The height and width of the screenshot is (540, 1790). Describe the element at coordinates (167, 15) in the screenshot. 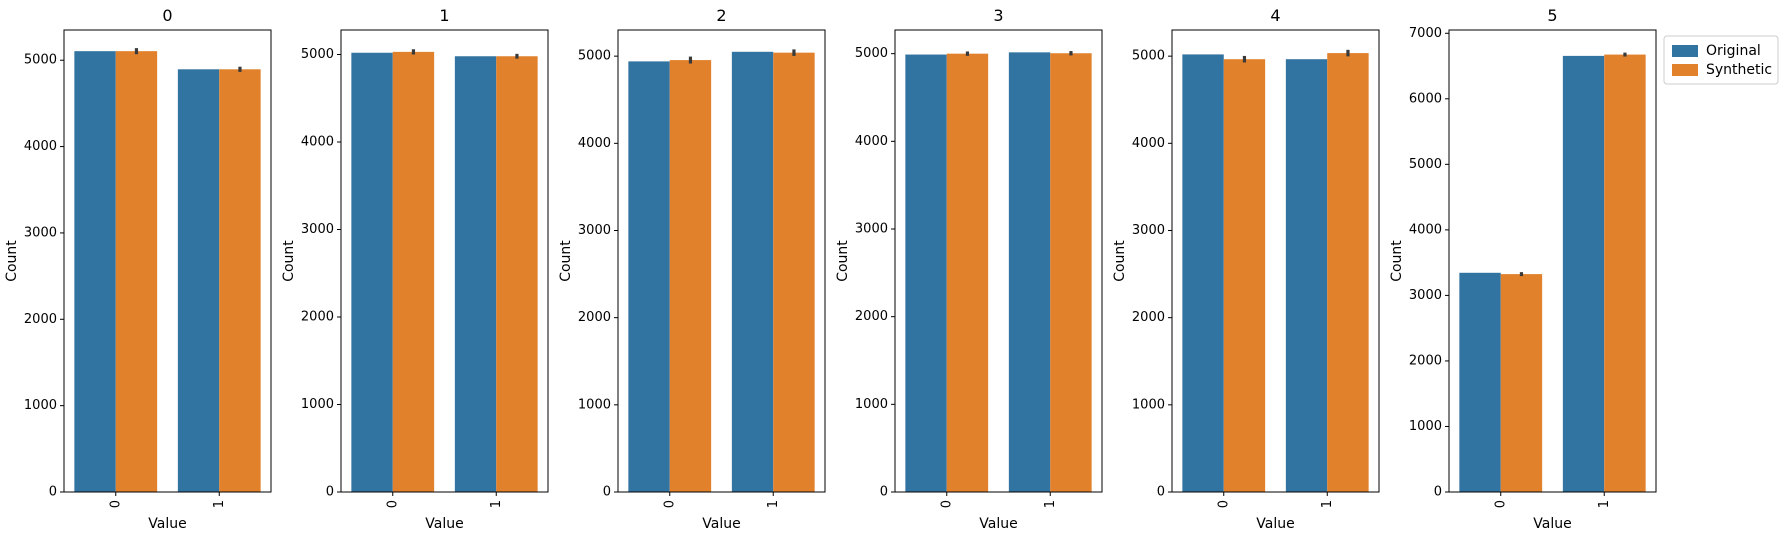

I see `panel-title: 0` at that location.